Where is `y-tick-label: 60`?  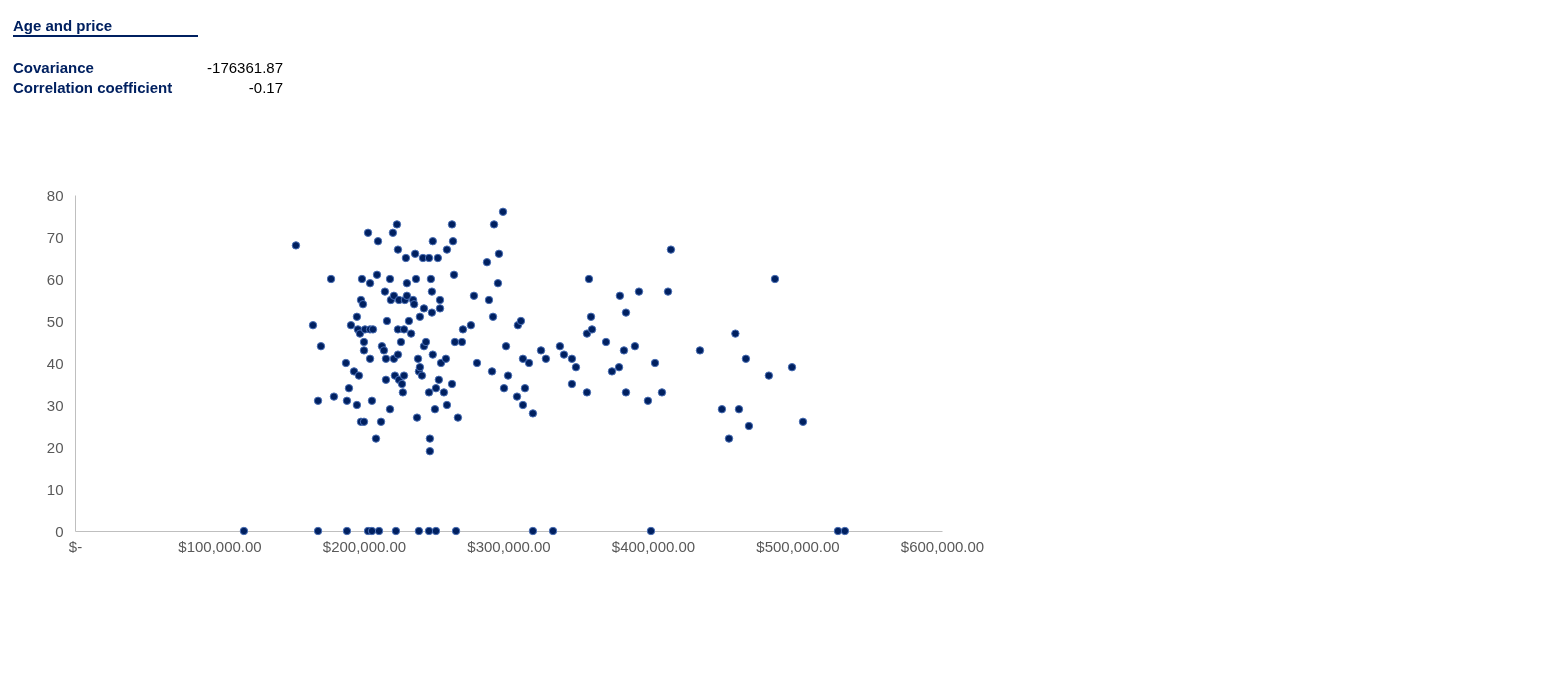 y-tick-label: 60 is located at coordinates (55, 279).